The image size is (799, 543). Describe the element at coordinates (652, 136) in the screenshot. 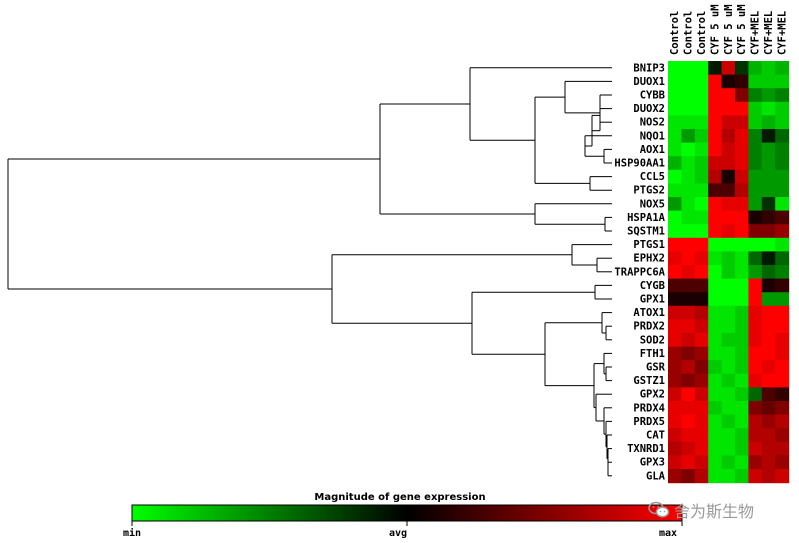

I see `row-label-nqo1: NQO1` at that location.